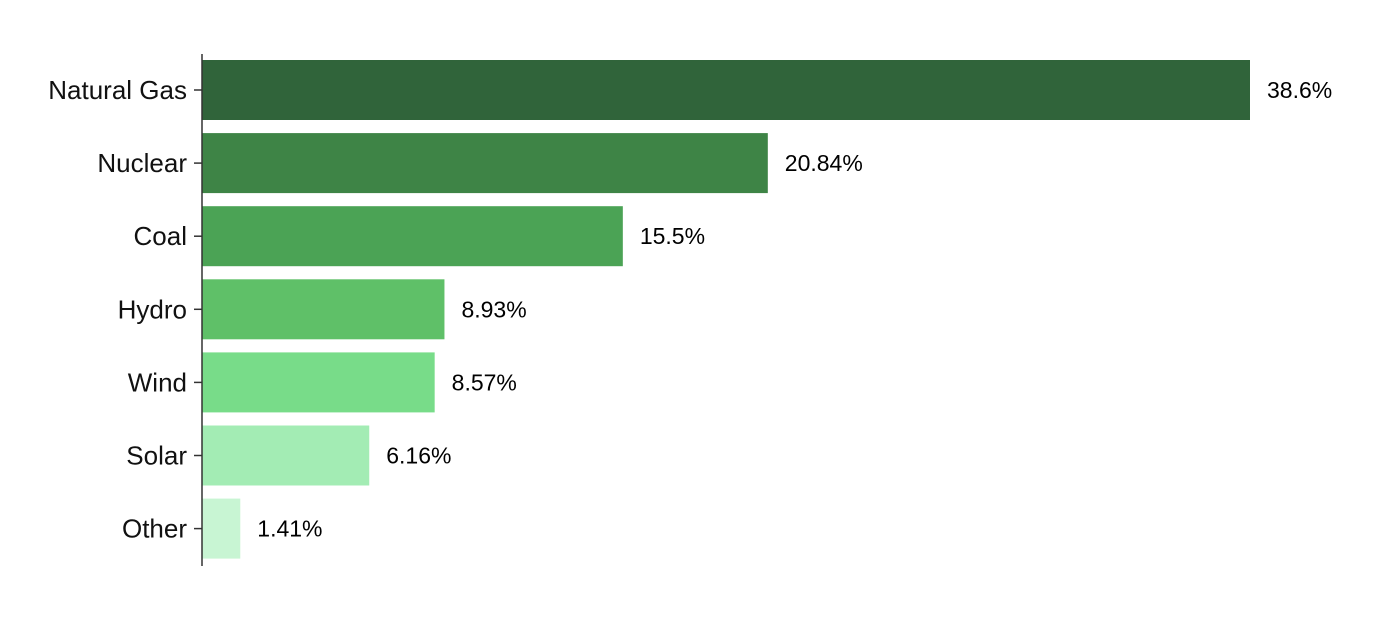 This screenshot has height=622, width=1380. What do you see at coordinates (672, 236) in the screenshot?
I see `value-label-coal: 15.5%` at bounding box center [672, 236].